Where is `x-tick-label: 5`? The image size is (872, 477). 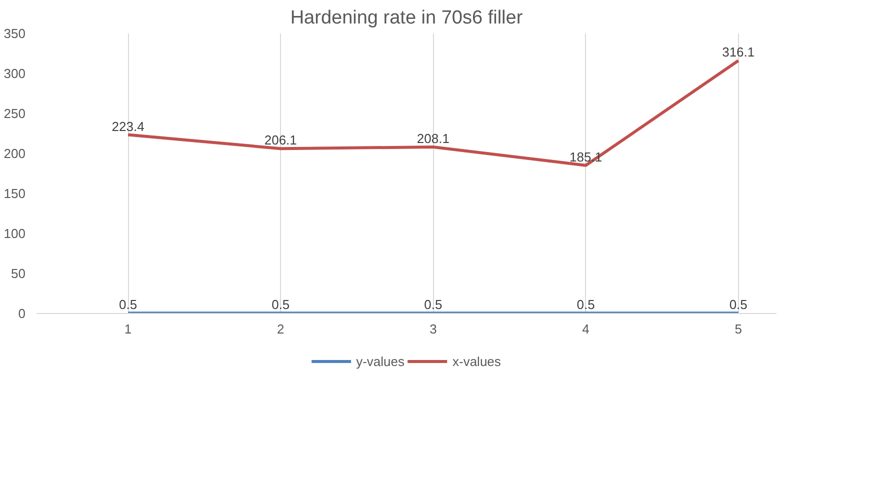
x-tick-label: 5 is located at coordinates (738, 329).